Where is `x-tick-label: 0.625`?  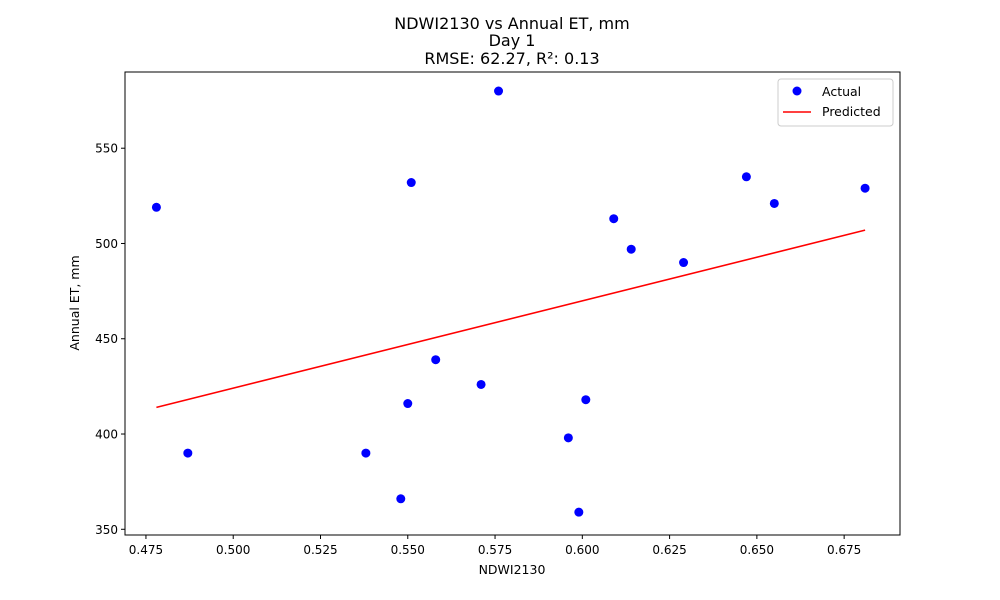 x-tick-label: 0.625 is located at coordinates (669, 550).